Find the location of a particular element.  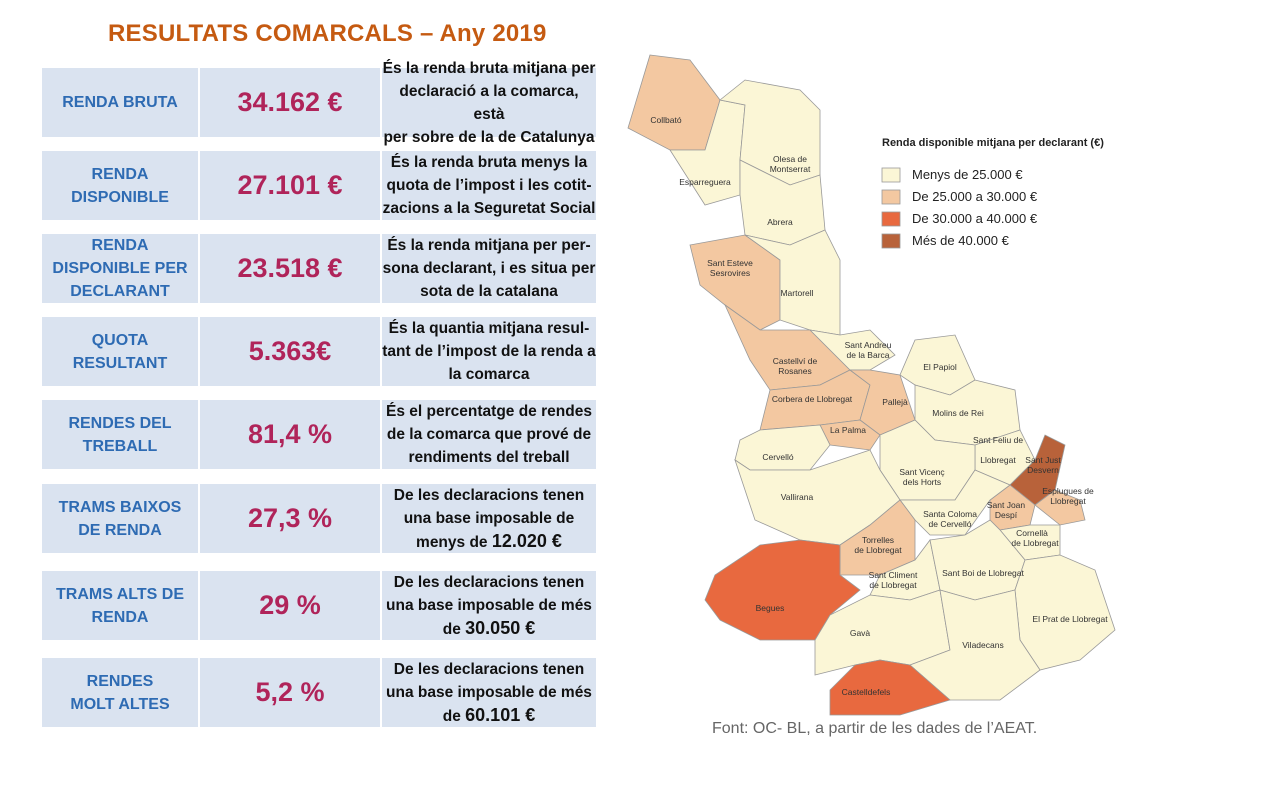

label-sant-vicenc-2: dels Horts is located at coordinates (922, 482).